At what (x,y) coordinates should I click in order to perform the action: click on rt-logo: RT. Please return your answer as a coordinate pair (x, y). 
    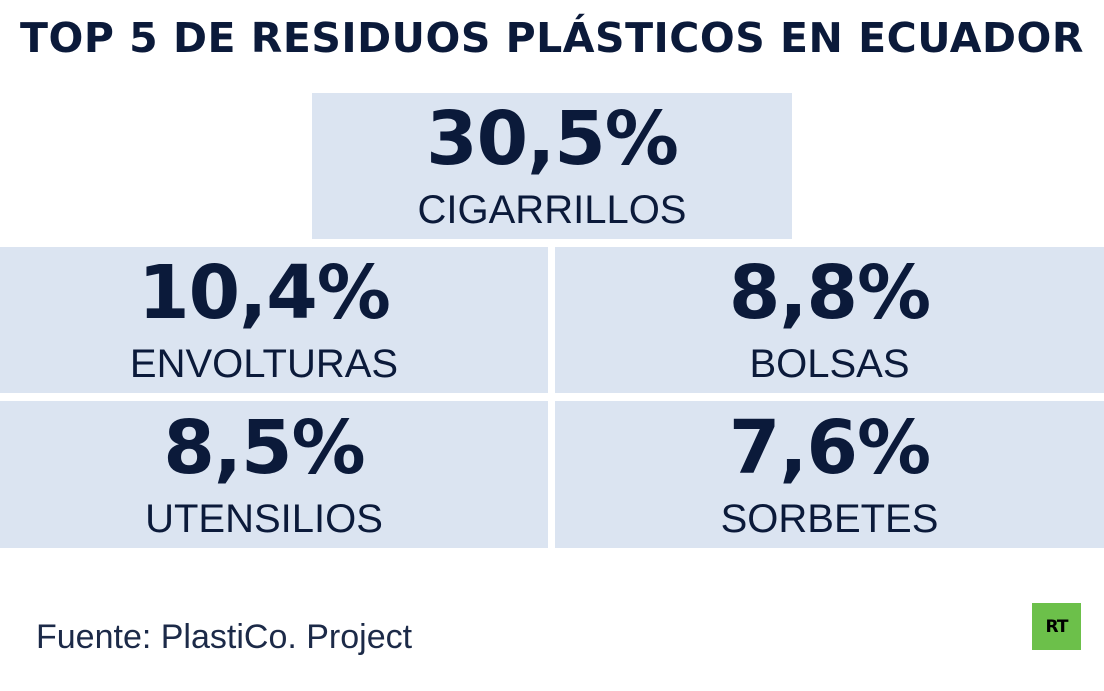
    Looking at the image, I should click on (1056, 626).